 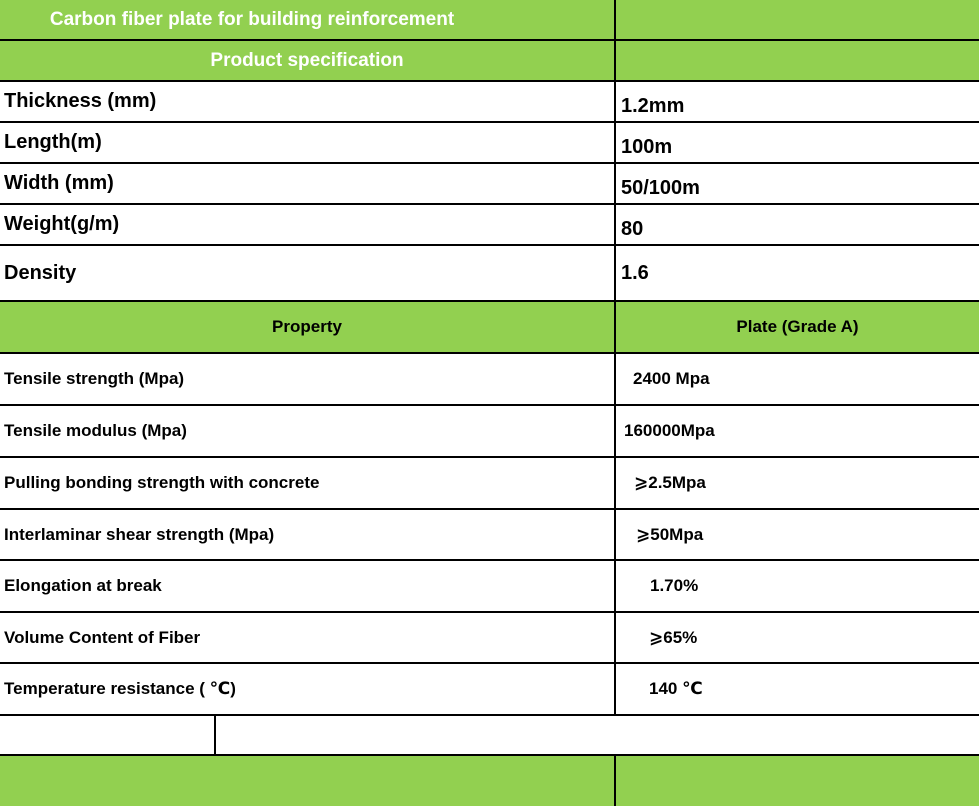 What do you see at coordinates (489, 690) in the screenshot?
I see `property-row: Temperature resistance ( ℃) 140 ℃` at bounding box center [489, 690].